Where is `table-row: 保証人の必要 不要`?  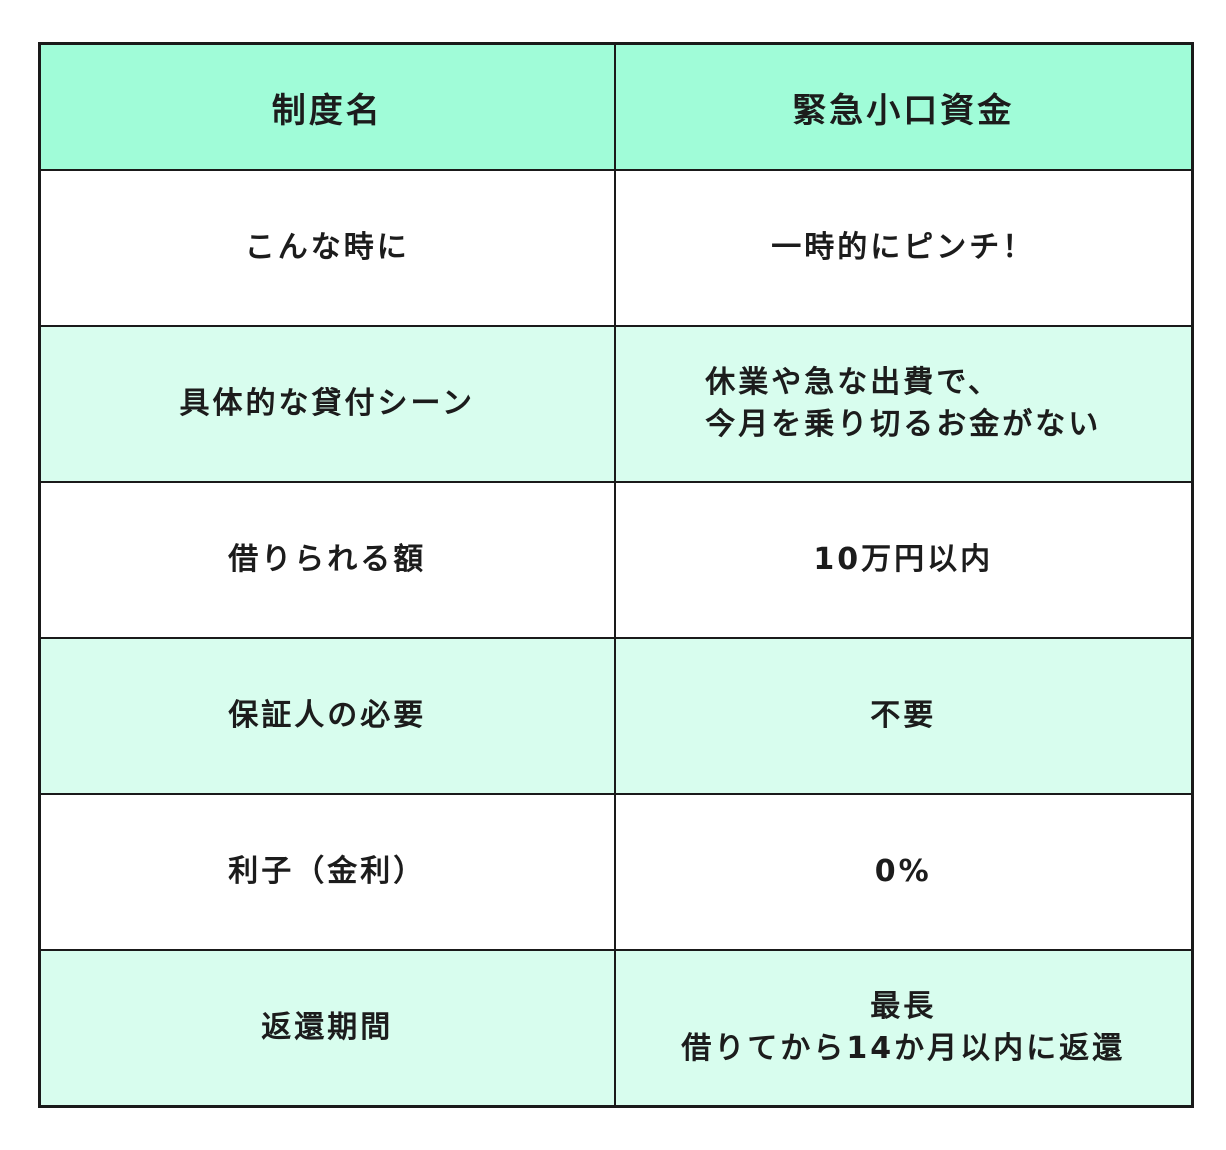
table-row: 保証人の必要 不要 is located at coordinates (616, 716).